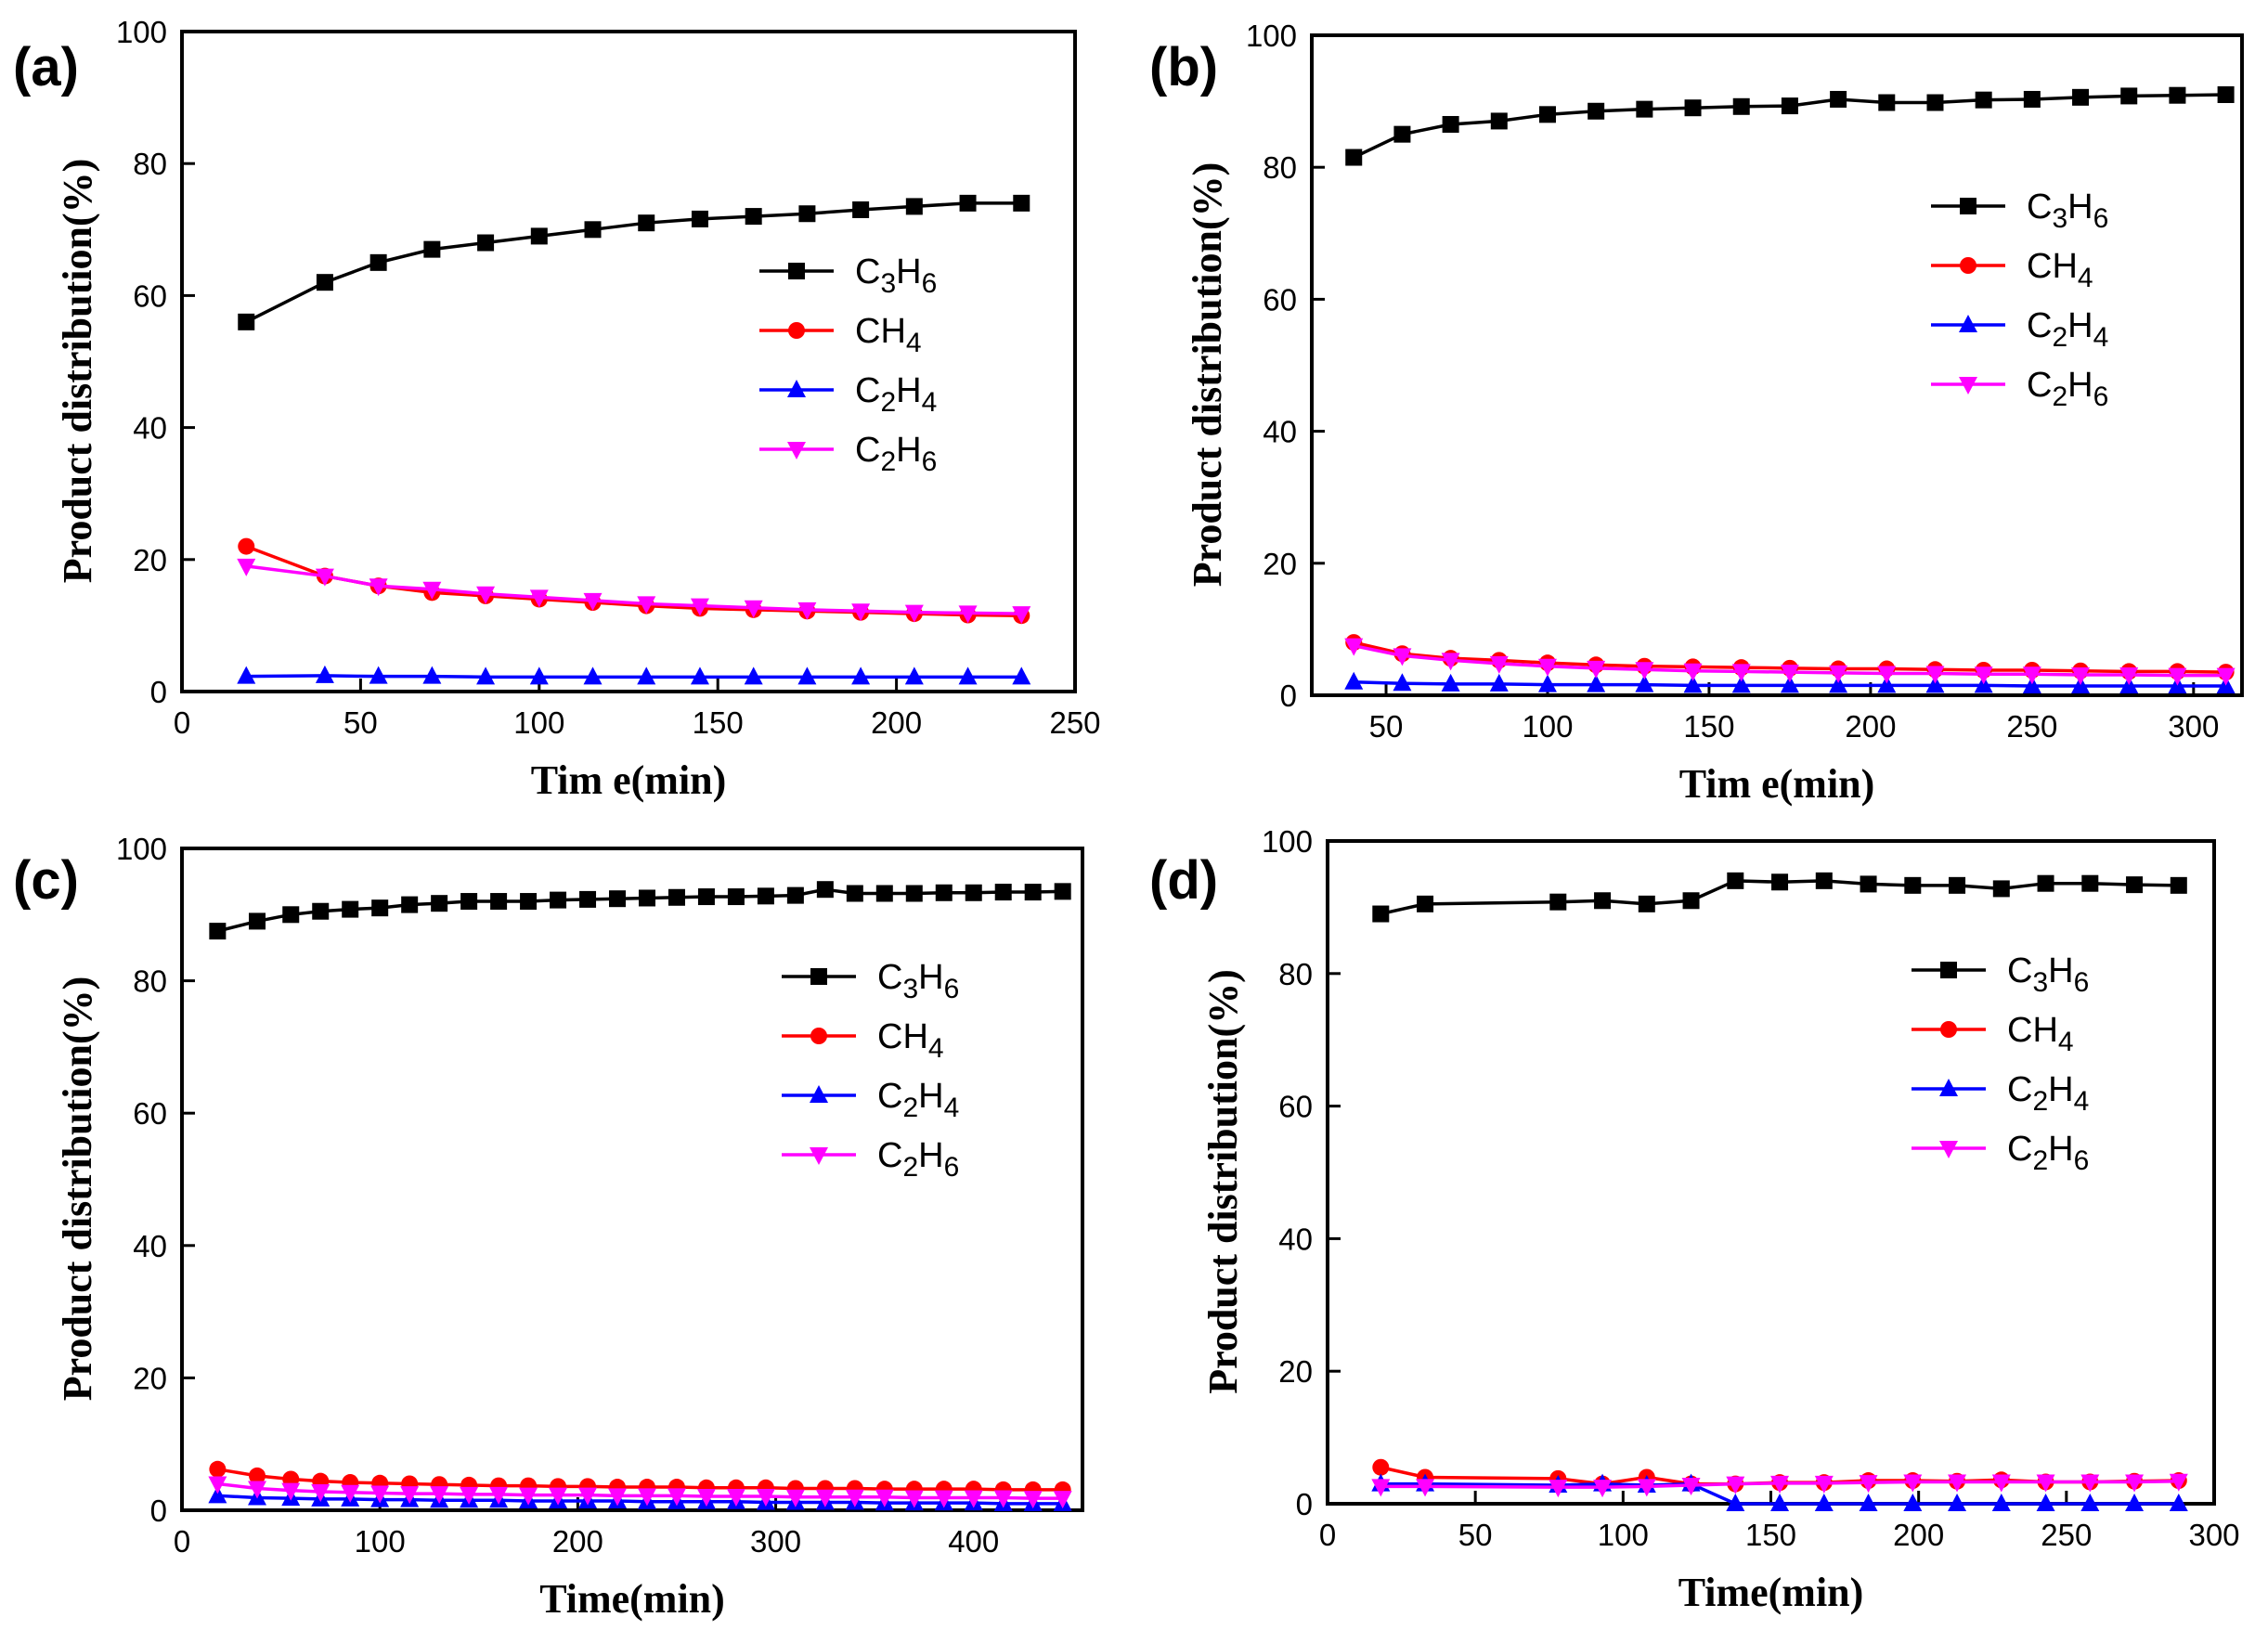 The width and height of the screenshot is (2268, 1630). I want to click on y-axis-label: Product distribution(%), so click(1223, 1181).